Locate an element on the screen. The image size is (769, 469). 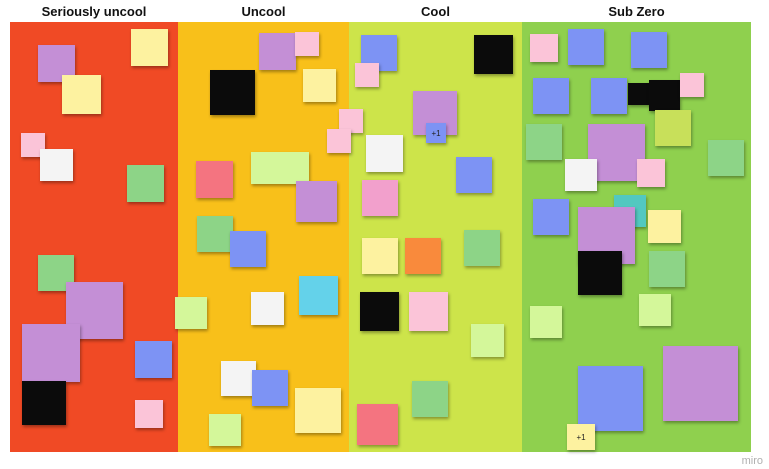
column-header-sub-zero: Sub Zero is located at coordinates (636, 11).